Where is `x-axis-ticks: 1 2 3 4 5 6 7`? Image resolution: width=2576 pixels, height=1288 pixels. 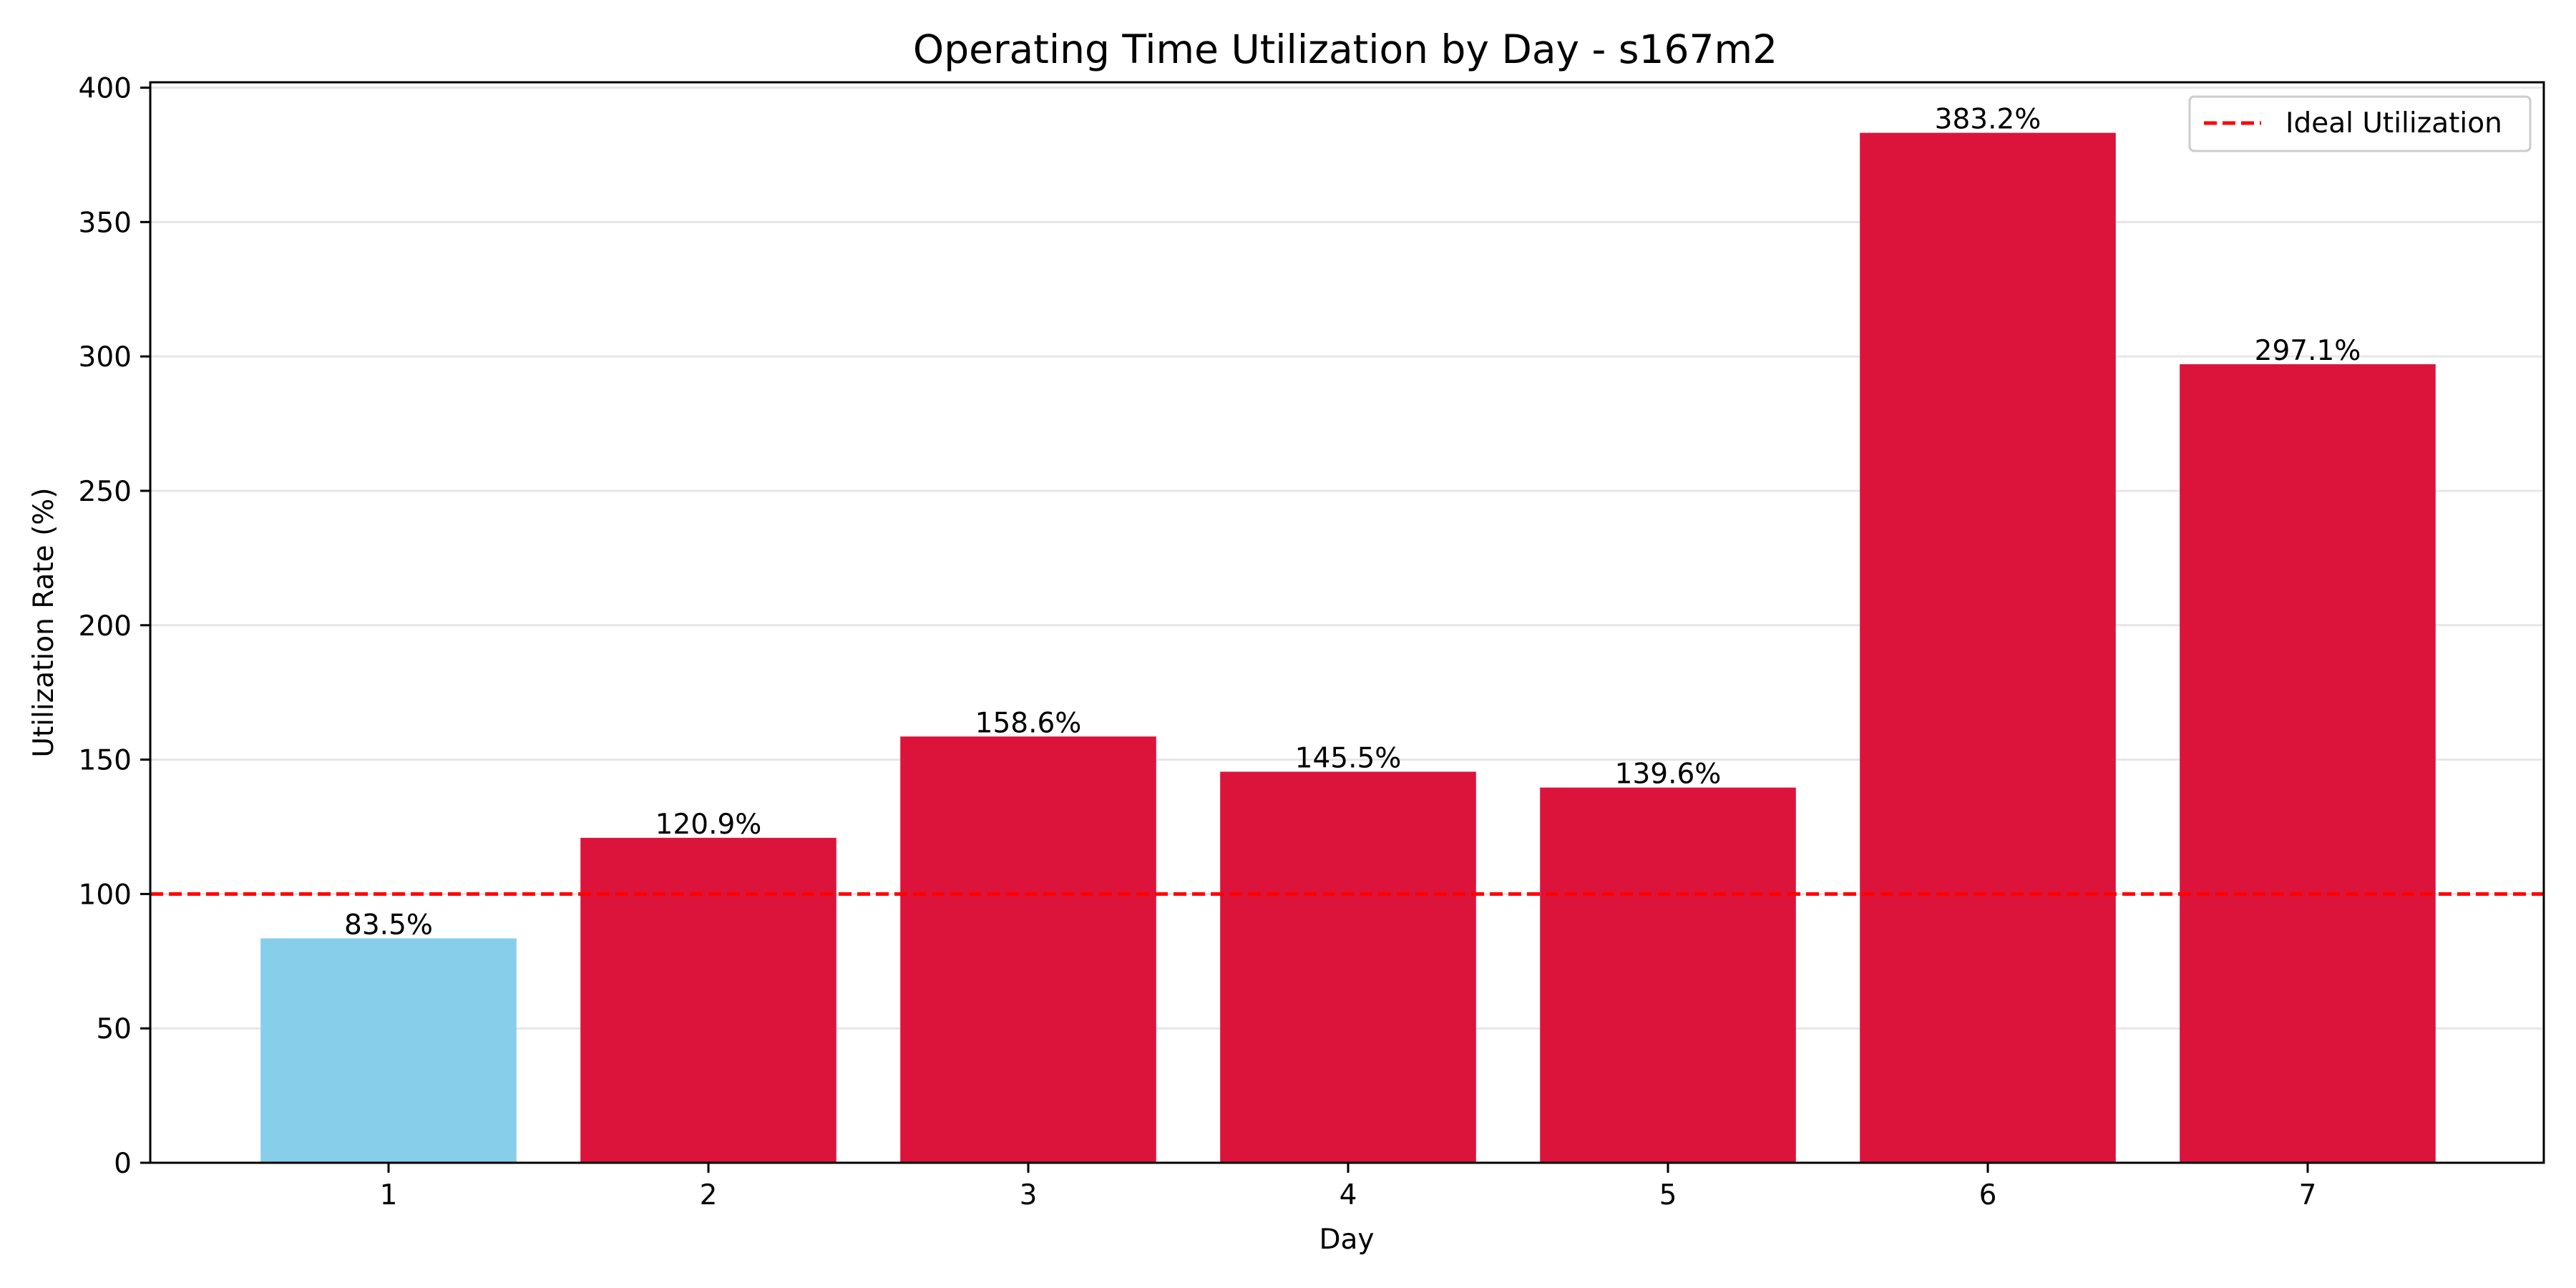
x-axis-ticks: 1 2 3 4 5 6 7 is located at coordinates (1348, 1187).